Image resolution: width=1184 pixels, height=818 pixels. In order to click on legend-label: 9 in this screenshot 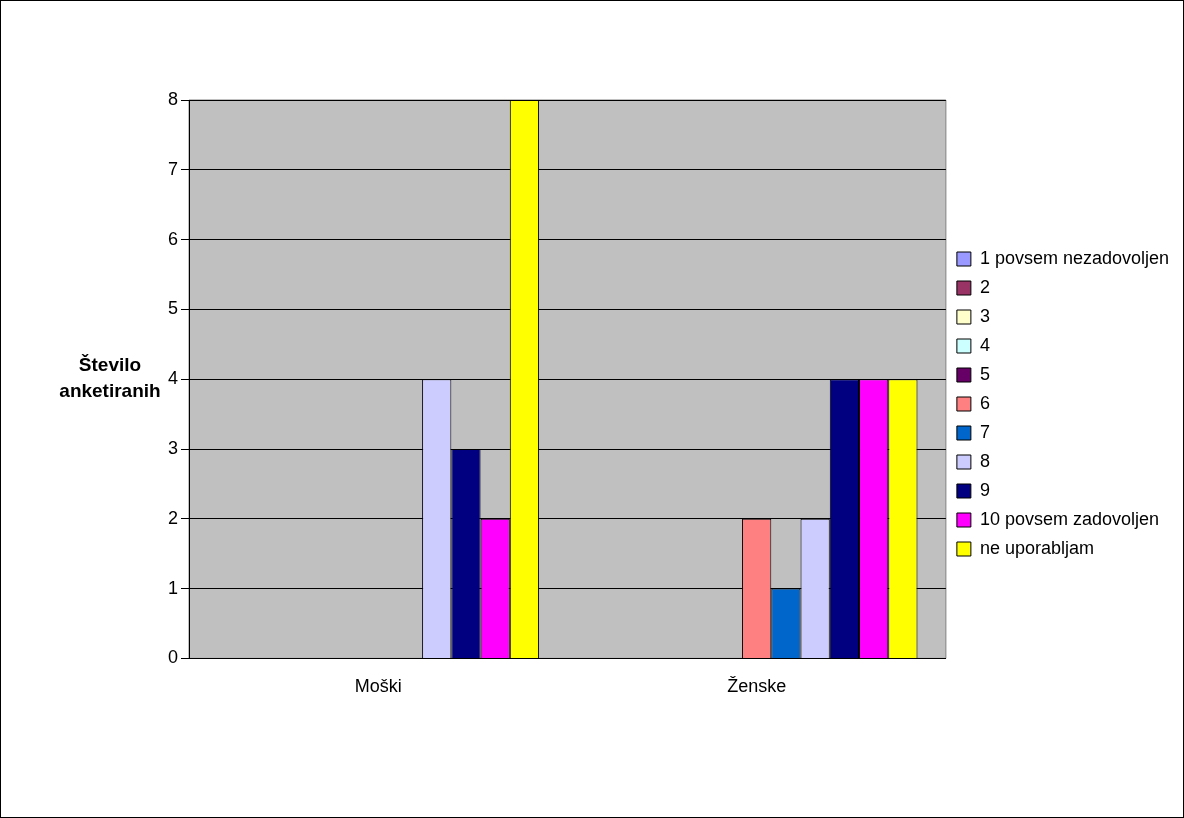, I will do `click(984, 489)`.